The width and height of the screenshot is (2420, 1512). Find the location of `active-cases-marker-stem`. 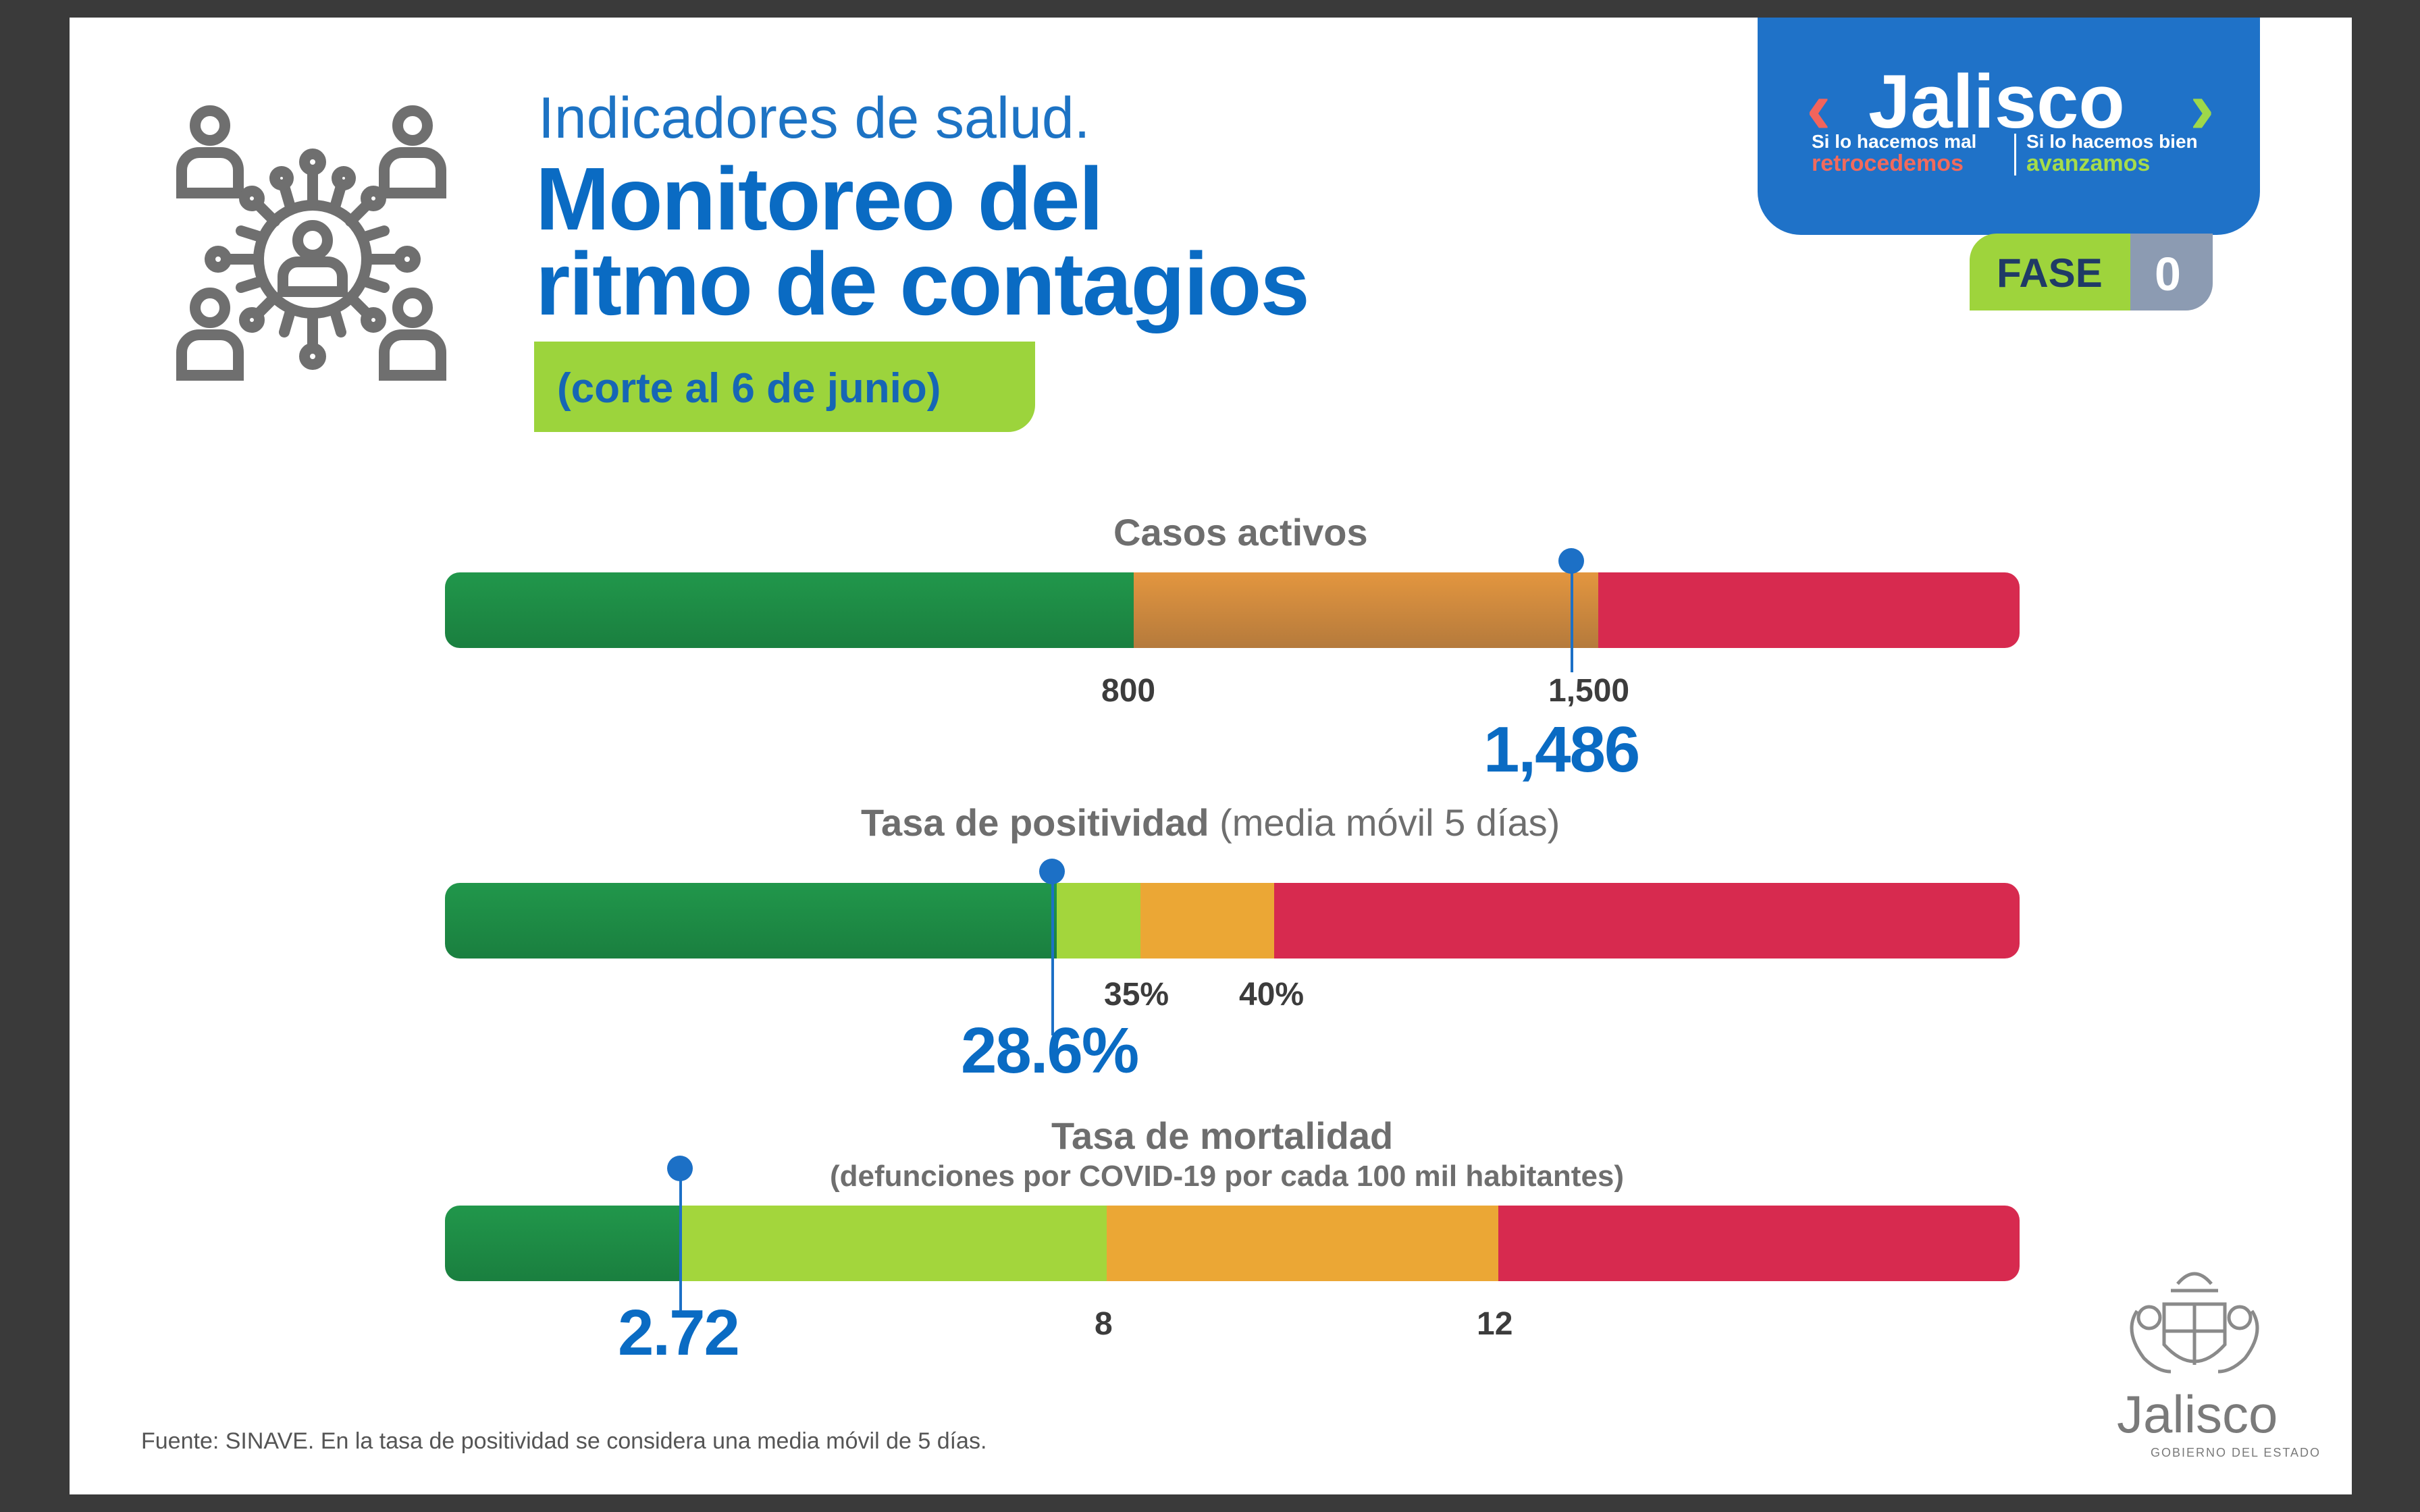

active-cases-marker-stem is located at coordinates (1572, 621).